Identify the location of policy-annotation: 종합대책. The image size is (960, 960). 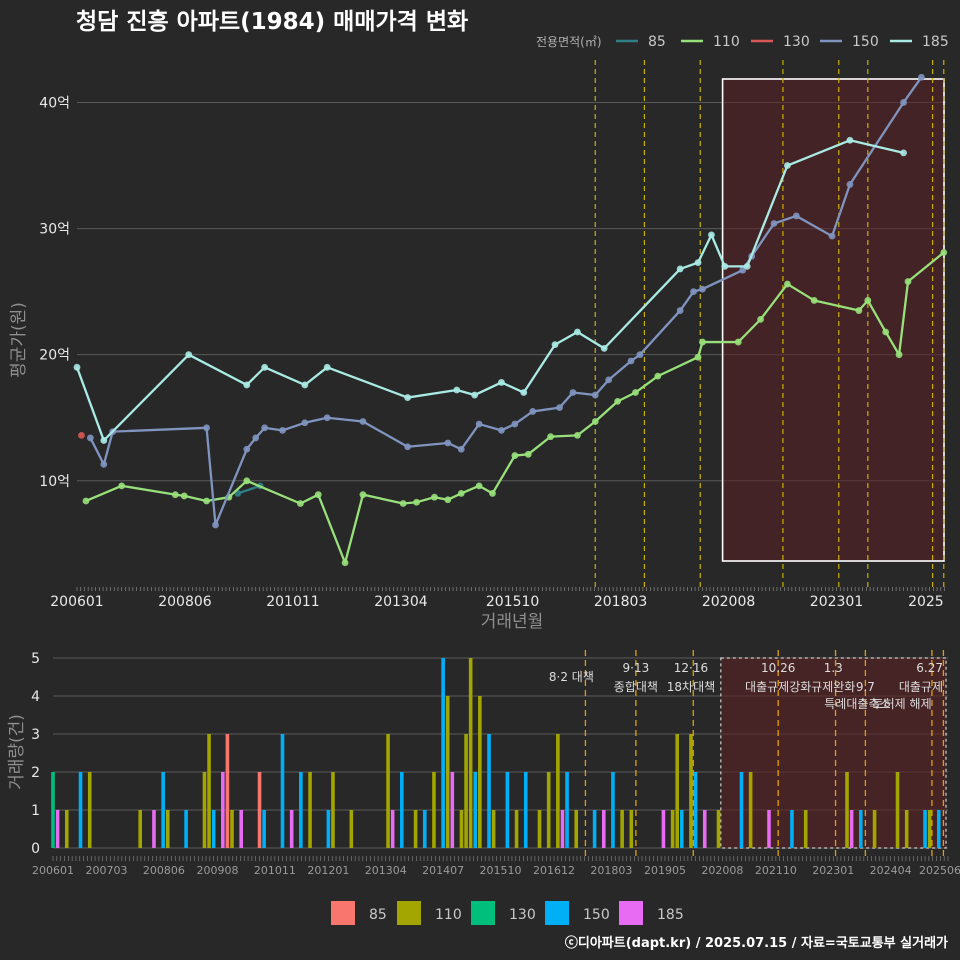
(636, 686).